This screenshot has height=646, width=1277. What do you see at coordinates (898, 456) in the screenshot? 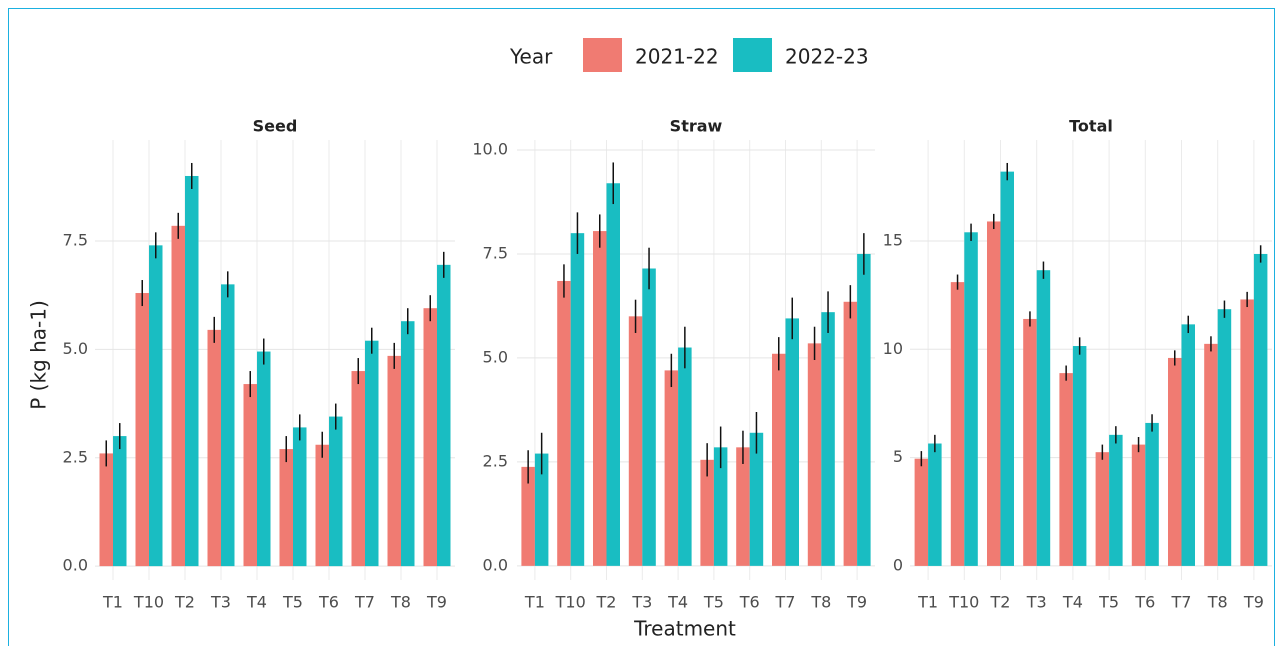
I see `y-tick-label: 5` at bounding box center [898, 456].